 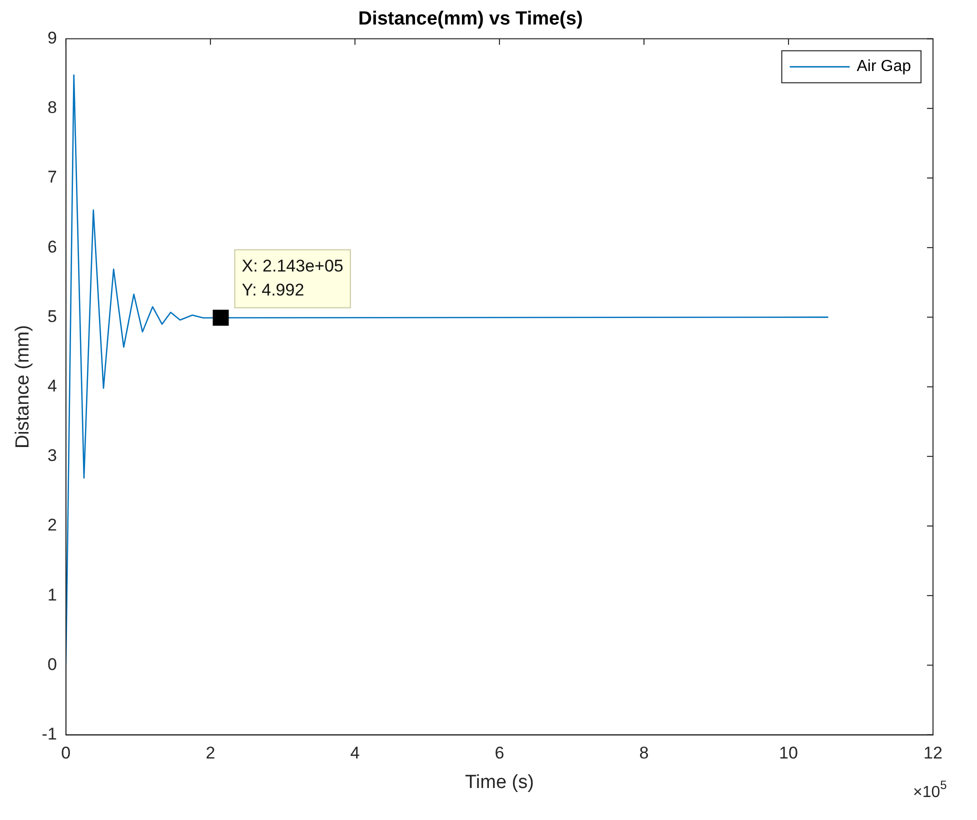 What do you see at coordinates (52, 316) in the screenshot?
I see `y-tick-label: 5` at bounding box center [52, 316].